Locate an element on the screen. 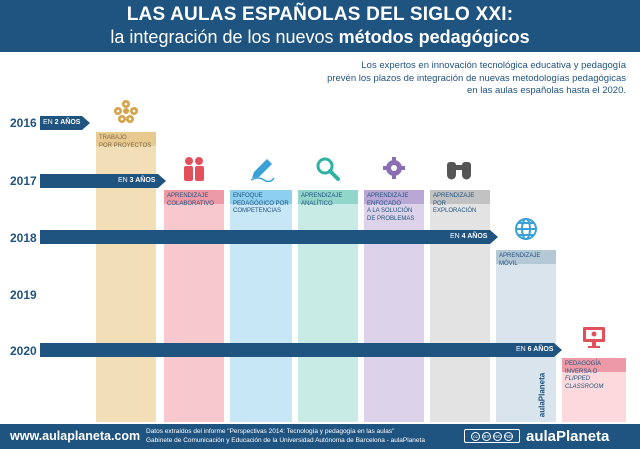 The width and height of the screenshot is (640, 449). magnifier-icon is located at coordinates (328, 169).